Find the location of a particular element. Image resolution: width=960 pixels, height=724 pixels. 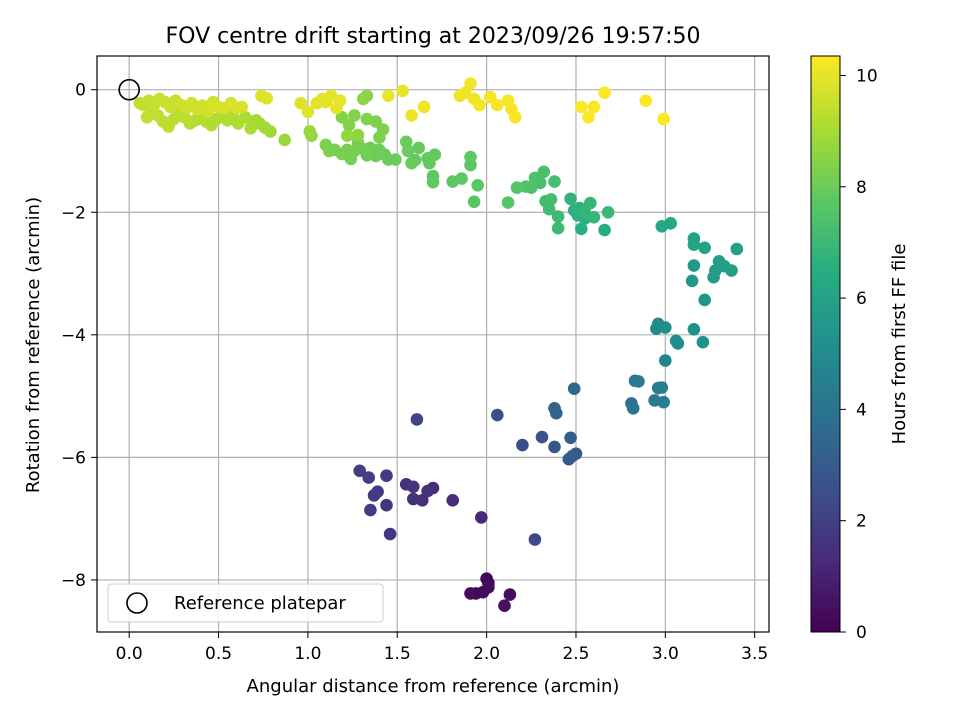

y-tick-label: −6 is located at coordinates (73, 458).